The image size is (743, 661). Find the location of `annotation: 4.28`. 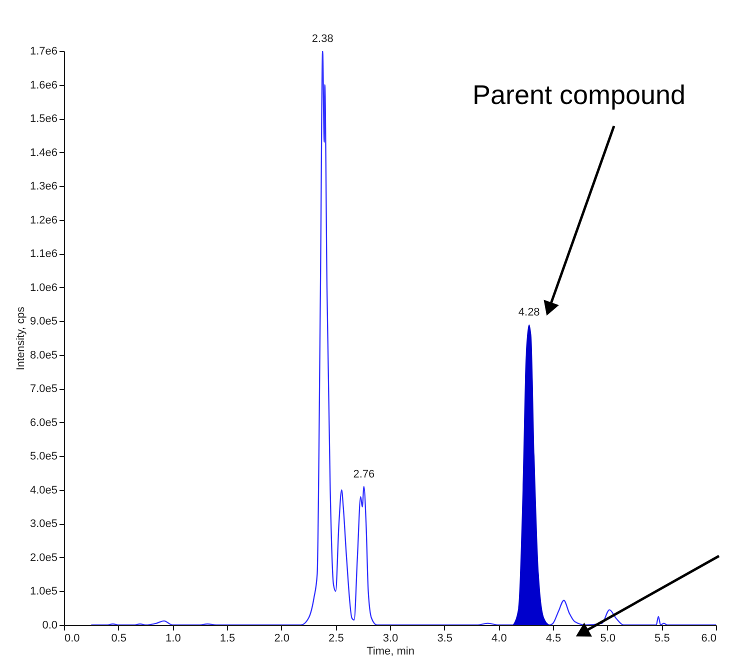

annotation: 4.28 is located at coordinates (529, 312).